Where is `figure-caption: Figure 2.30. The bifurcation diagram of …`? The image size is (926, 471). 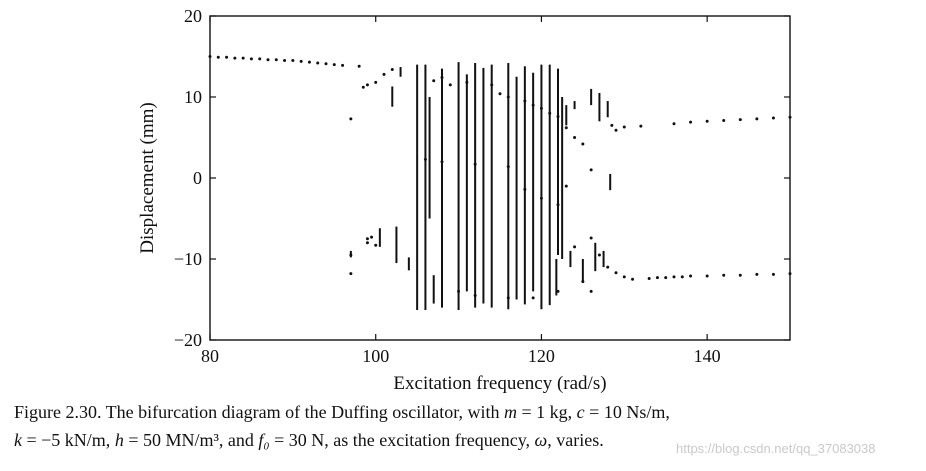
figure-caption: Figure 2.30. The bifurcation diagram of … is located at coordinates (466, 426).